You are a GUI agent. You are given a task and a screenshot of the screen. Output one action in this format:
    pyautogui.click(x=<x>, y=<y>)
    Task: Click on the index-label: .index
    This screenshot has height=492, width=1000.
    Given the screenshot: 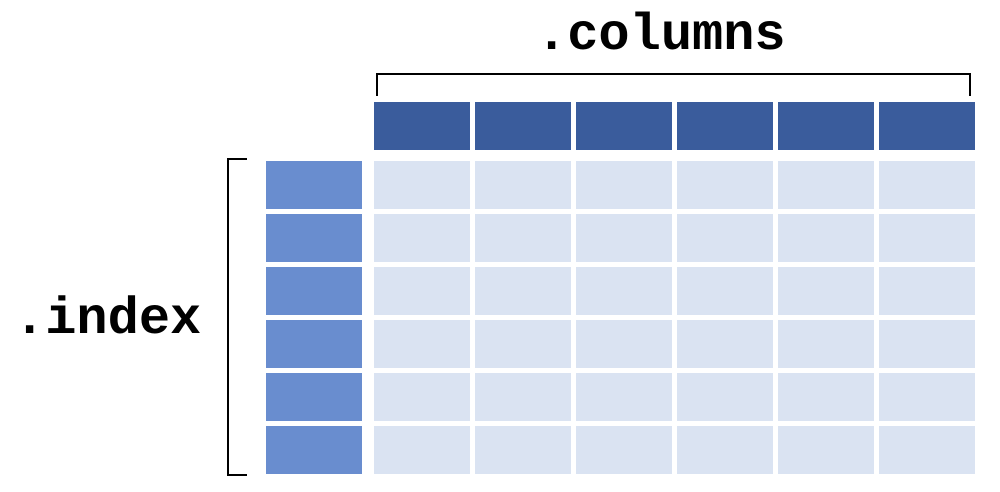 What is the action you would take?
    pyautogui.click(x=108, y=319)
    